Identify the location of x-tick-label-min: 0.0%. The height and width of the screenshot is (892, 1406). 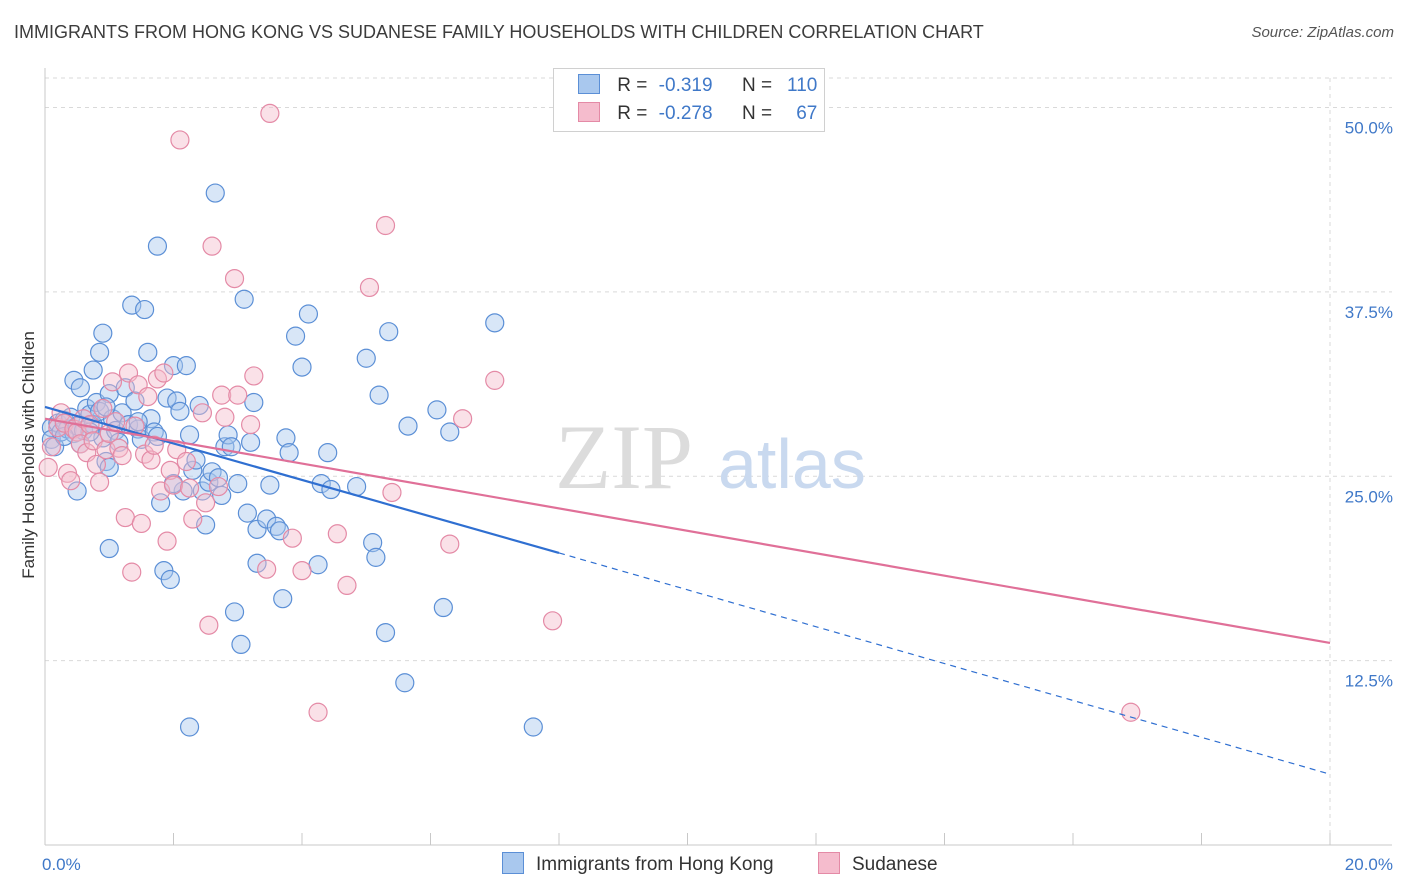
(61, 864).